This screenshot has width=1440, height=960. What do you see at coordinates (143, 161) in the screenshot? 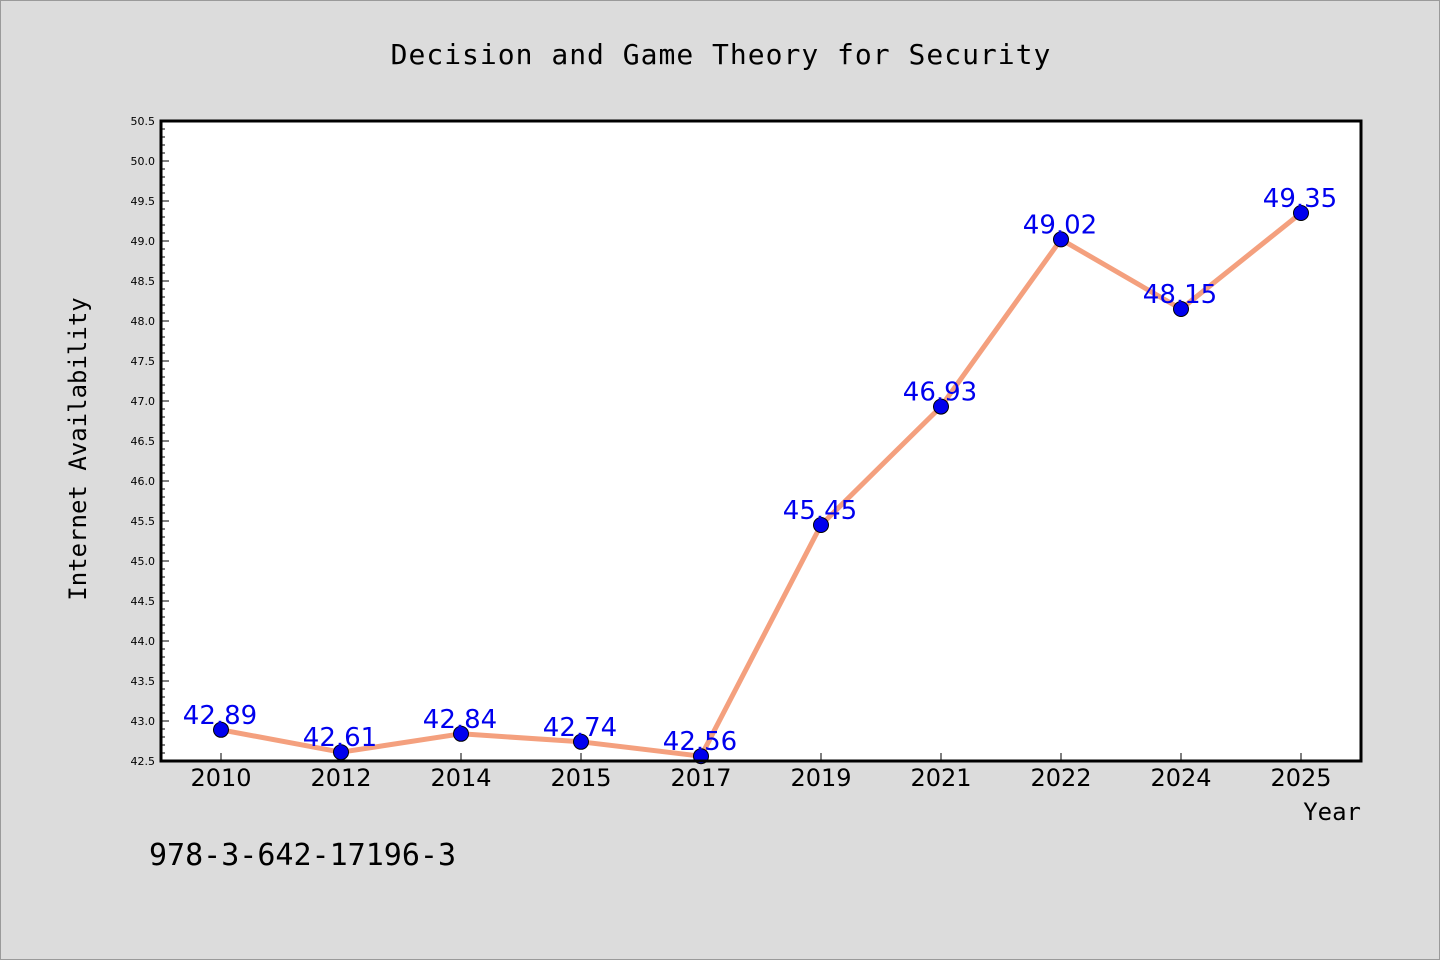
I see `y-tick-label: 50.0` at bounding box center [143, 161].